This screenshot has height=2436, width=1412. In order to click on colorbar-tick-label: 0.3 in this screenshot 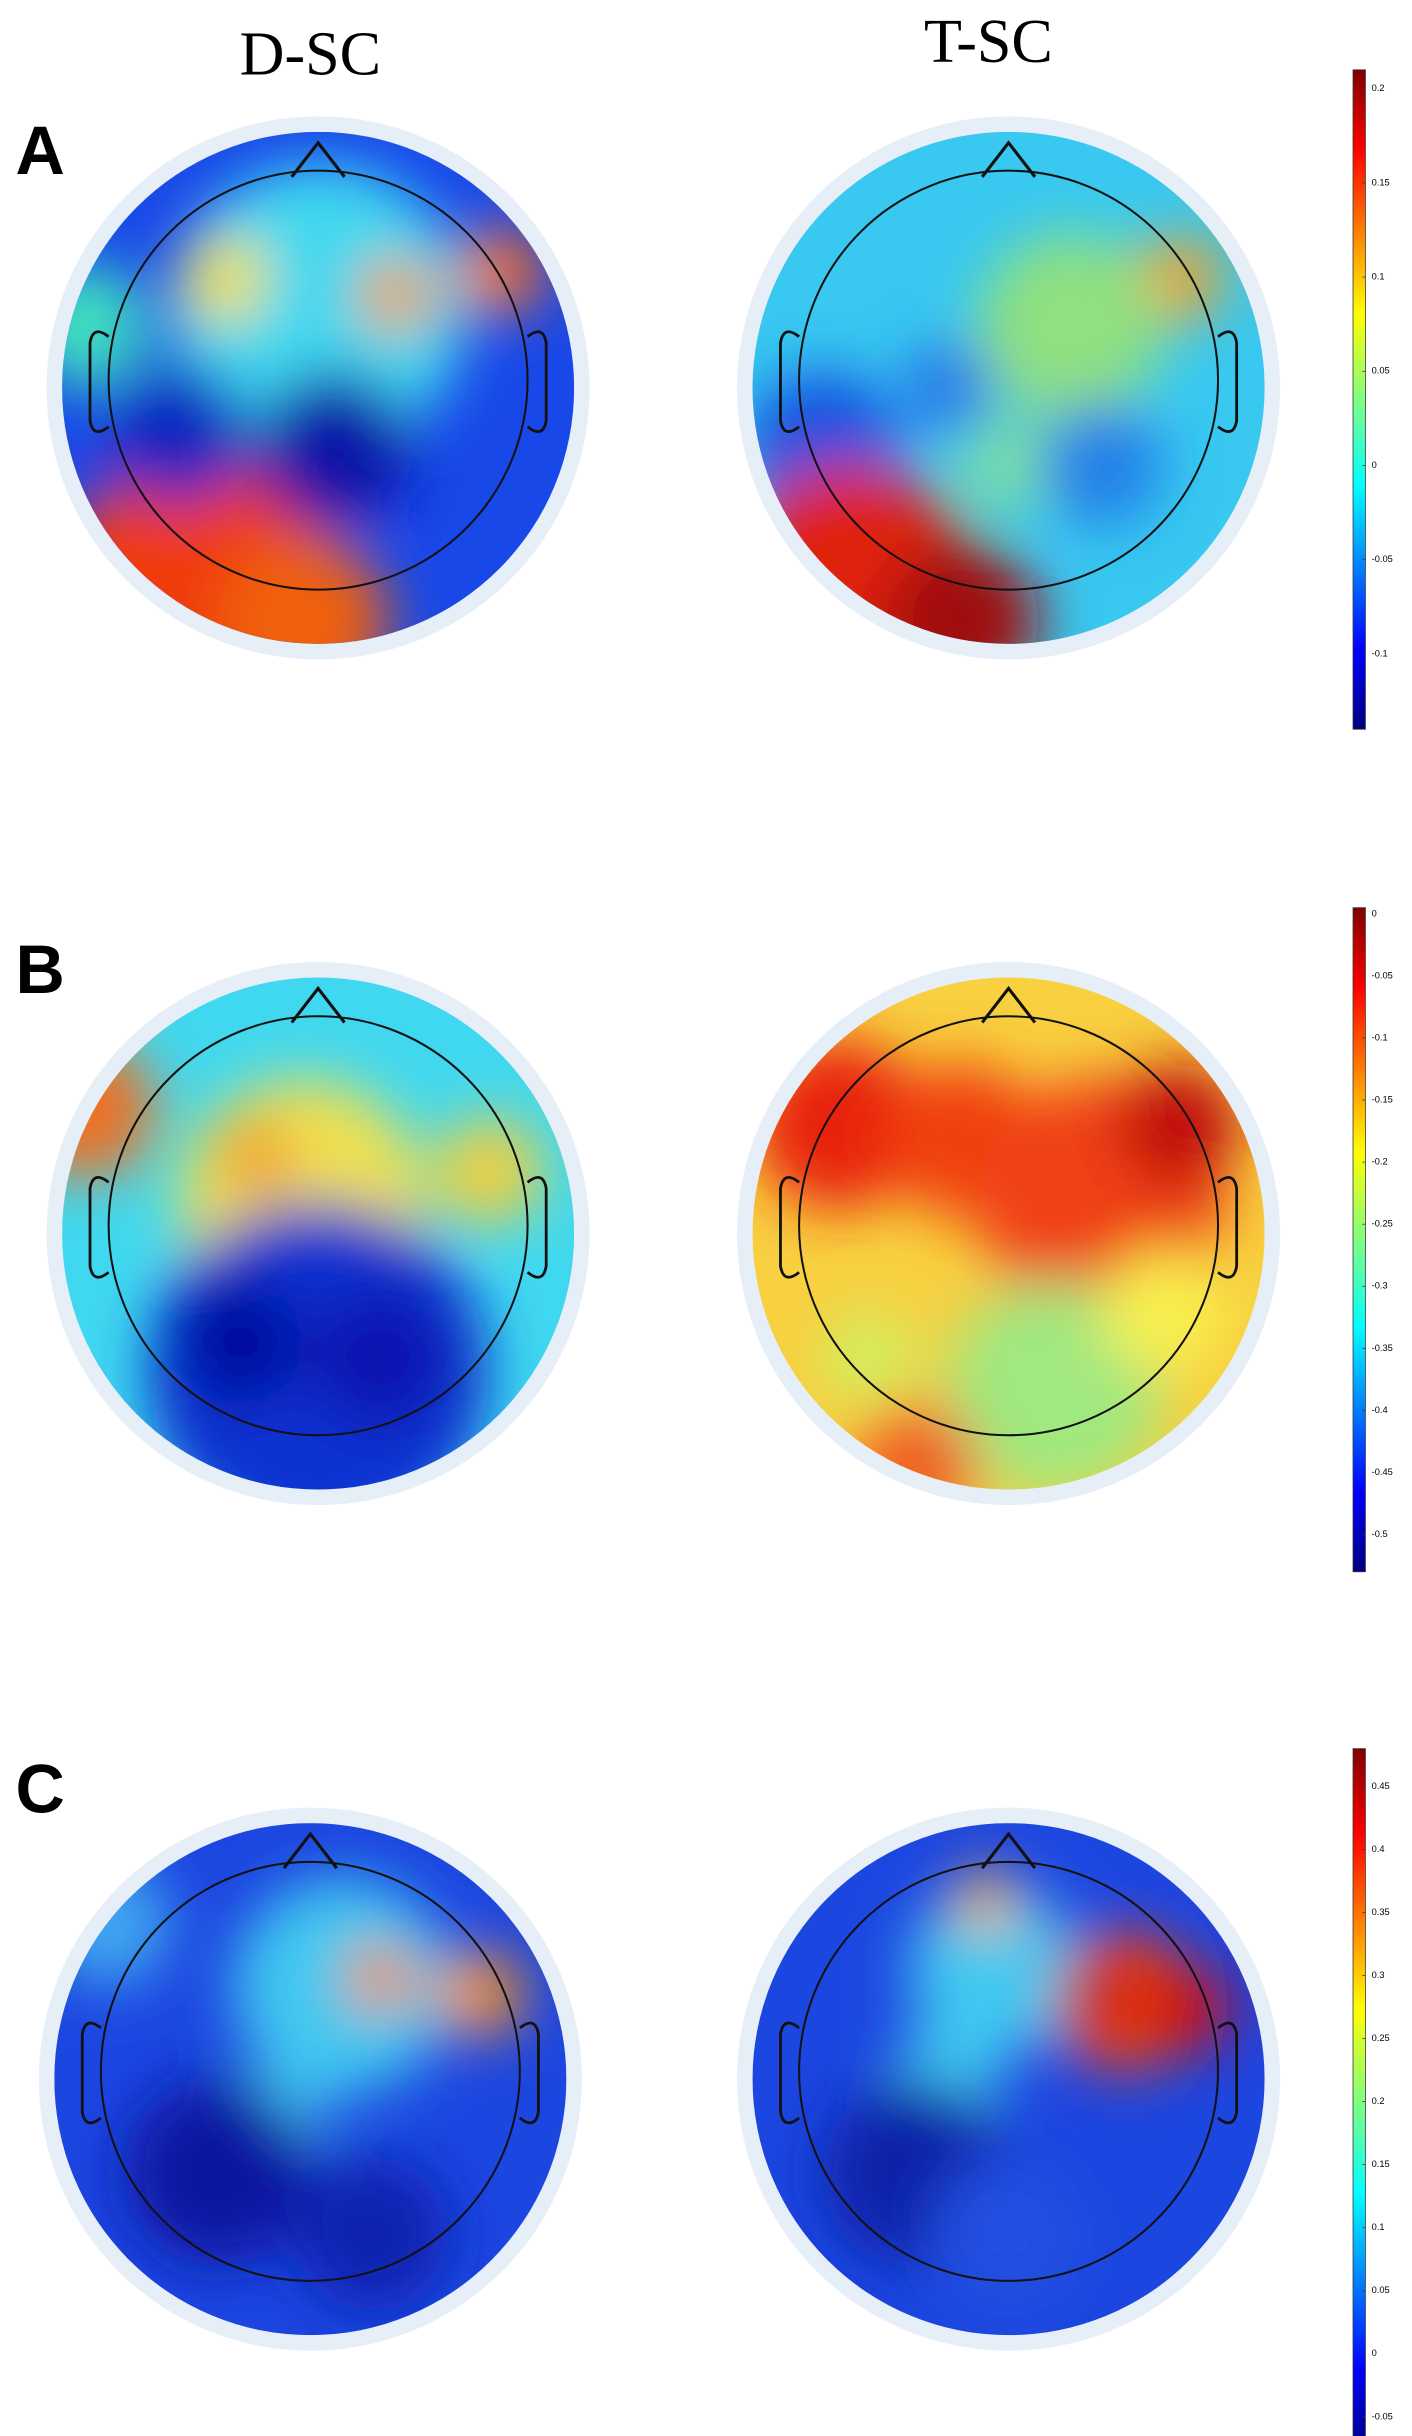, I will do `click(1378, 1975)`.